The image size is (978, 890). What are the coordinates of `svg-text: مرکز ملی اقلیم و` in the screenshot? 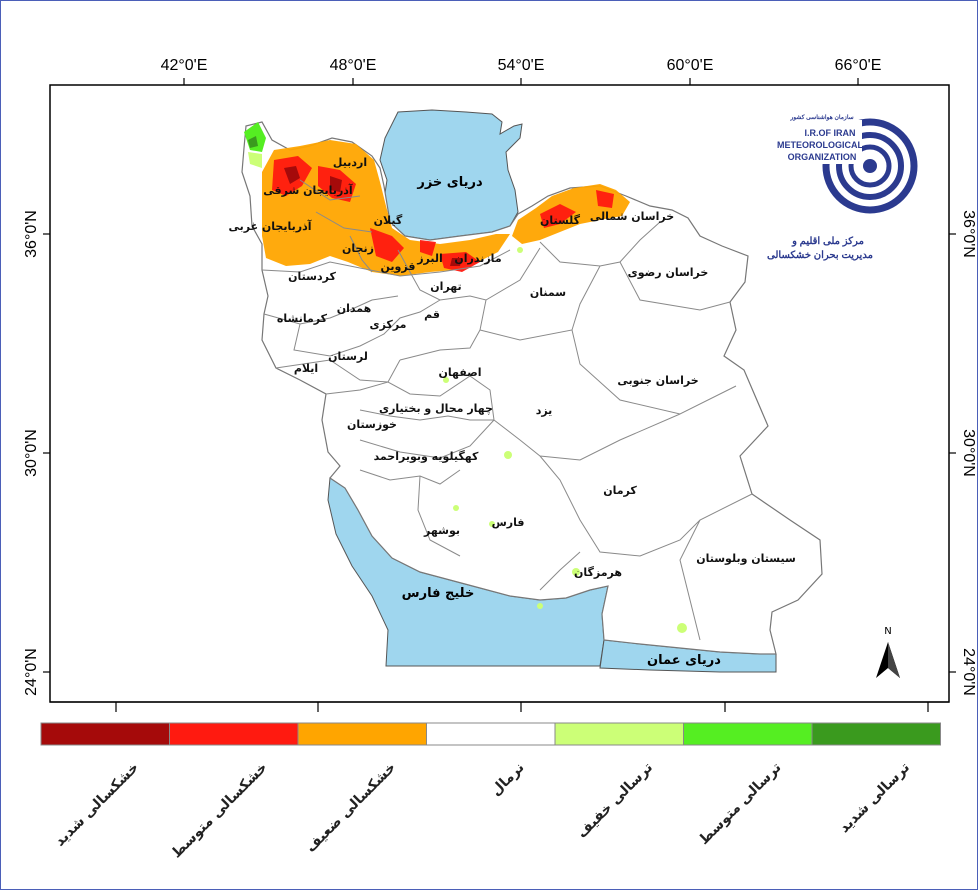 It's located at (827, 241).